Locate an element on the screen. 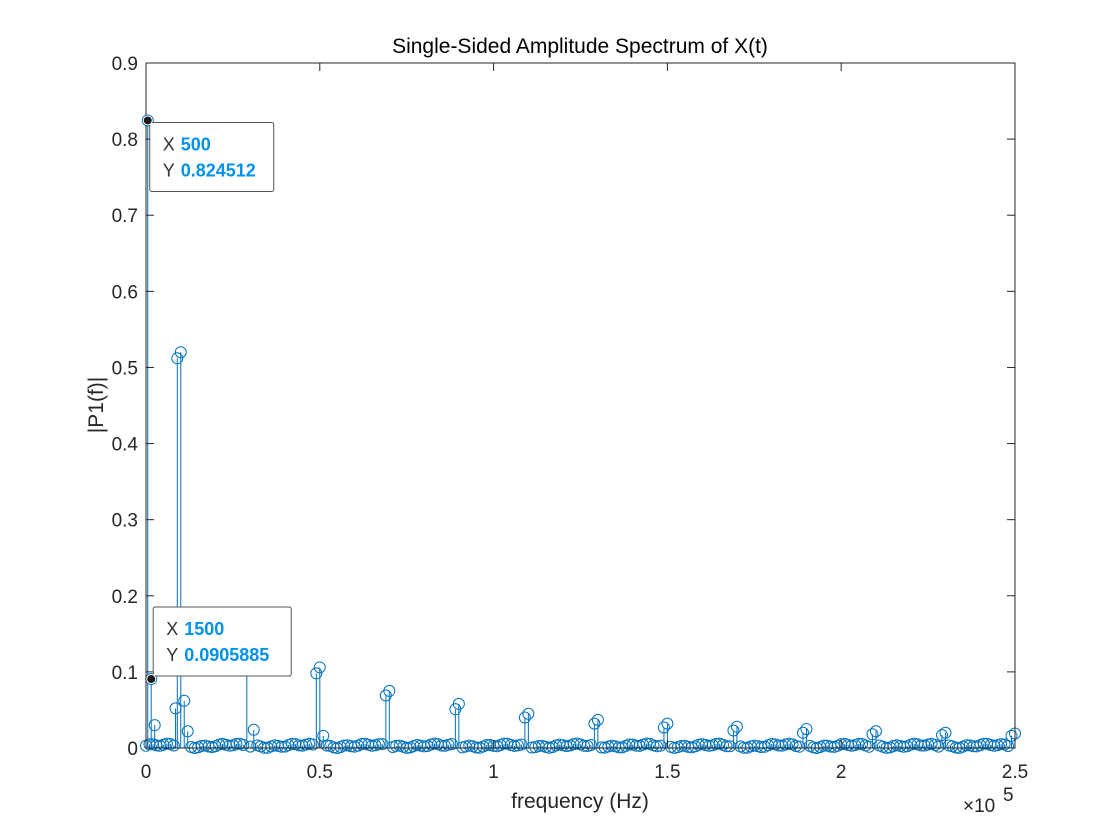 This screenshot has height=840, width=1120. x-tick-label: 0 is located at coordinates (146, 772).